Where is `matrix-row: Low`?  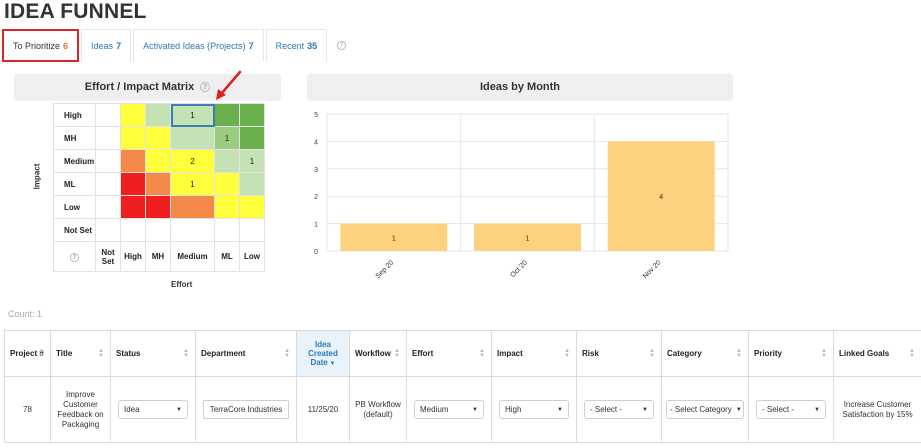
matrix-row: Low is located at coordinates (159, 207).